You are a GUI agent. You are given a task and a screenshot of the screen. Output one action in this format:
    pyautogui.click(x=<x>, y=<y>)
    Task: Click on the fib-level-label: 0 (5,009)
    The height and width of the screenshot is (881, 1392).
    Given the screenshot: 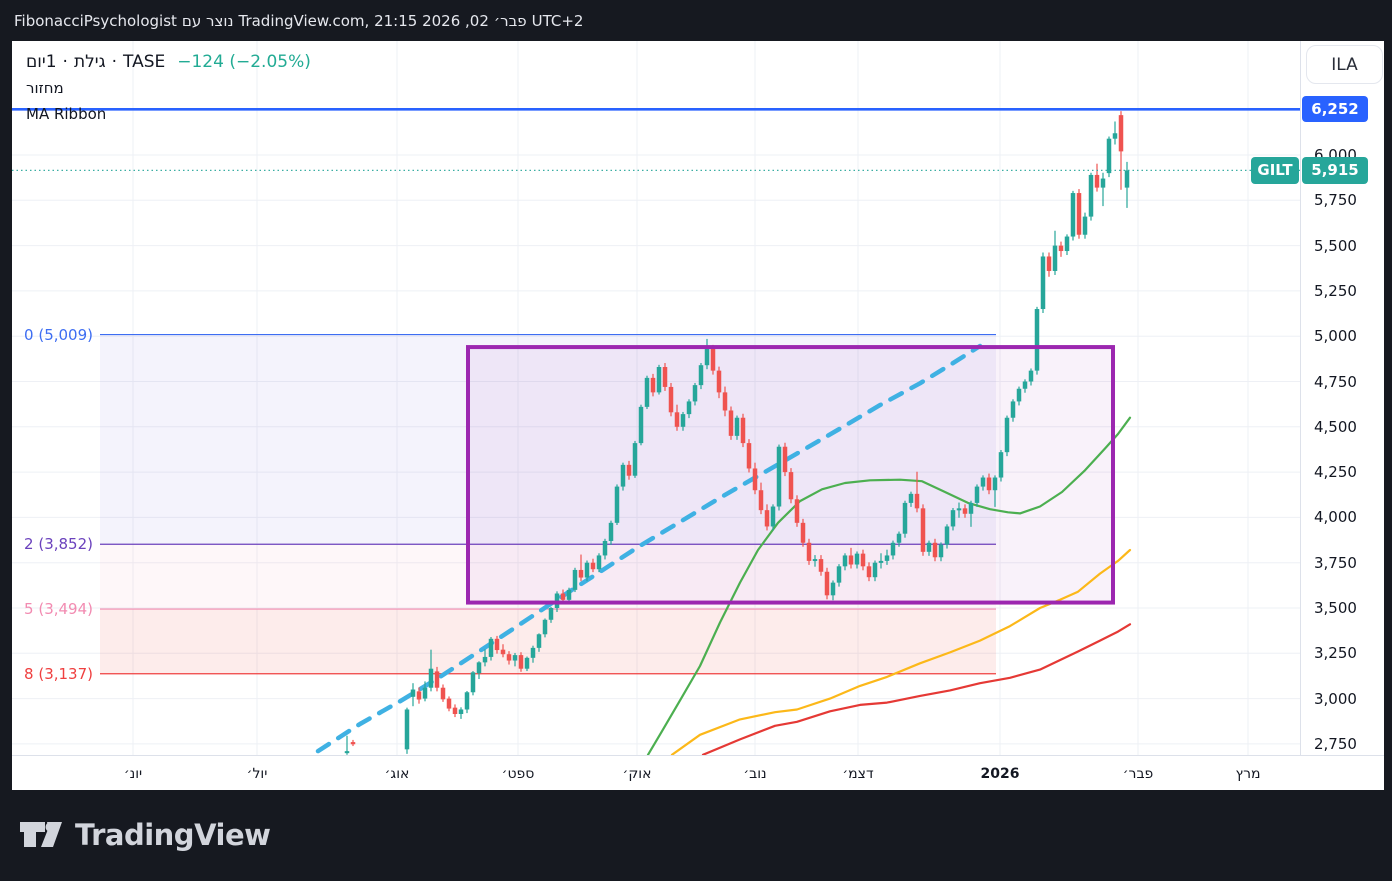 What is the action you would take?
    pyautogui.click(x=58, y=334)
    